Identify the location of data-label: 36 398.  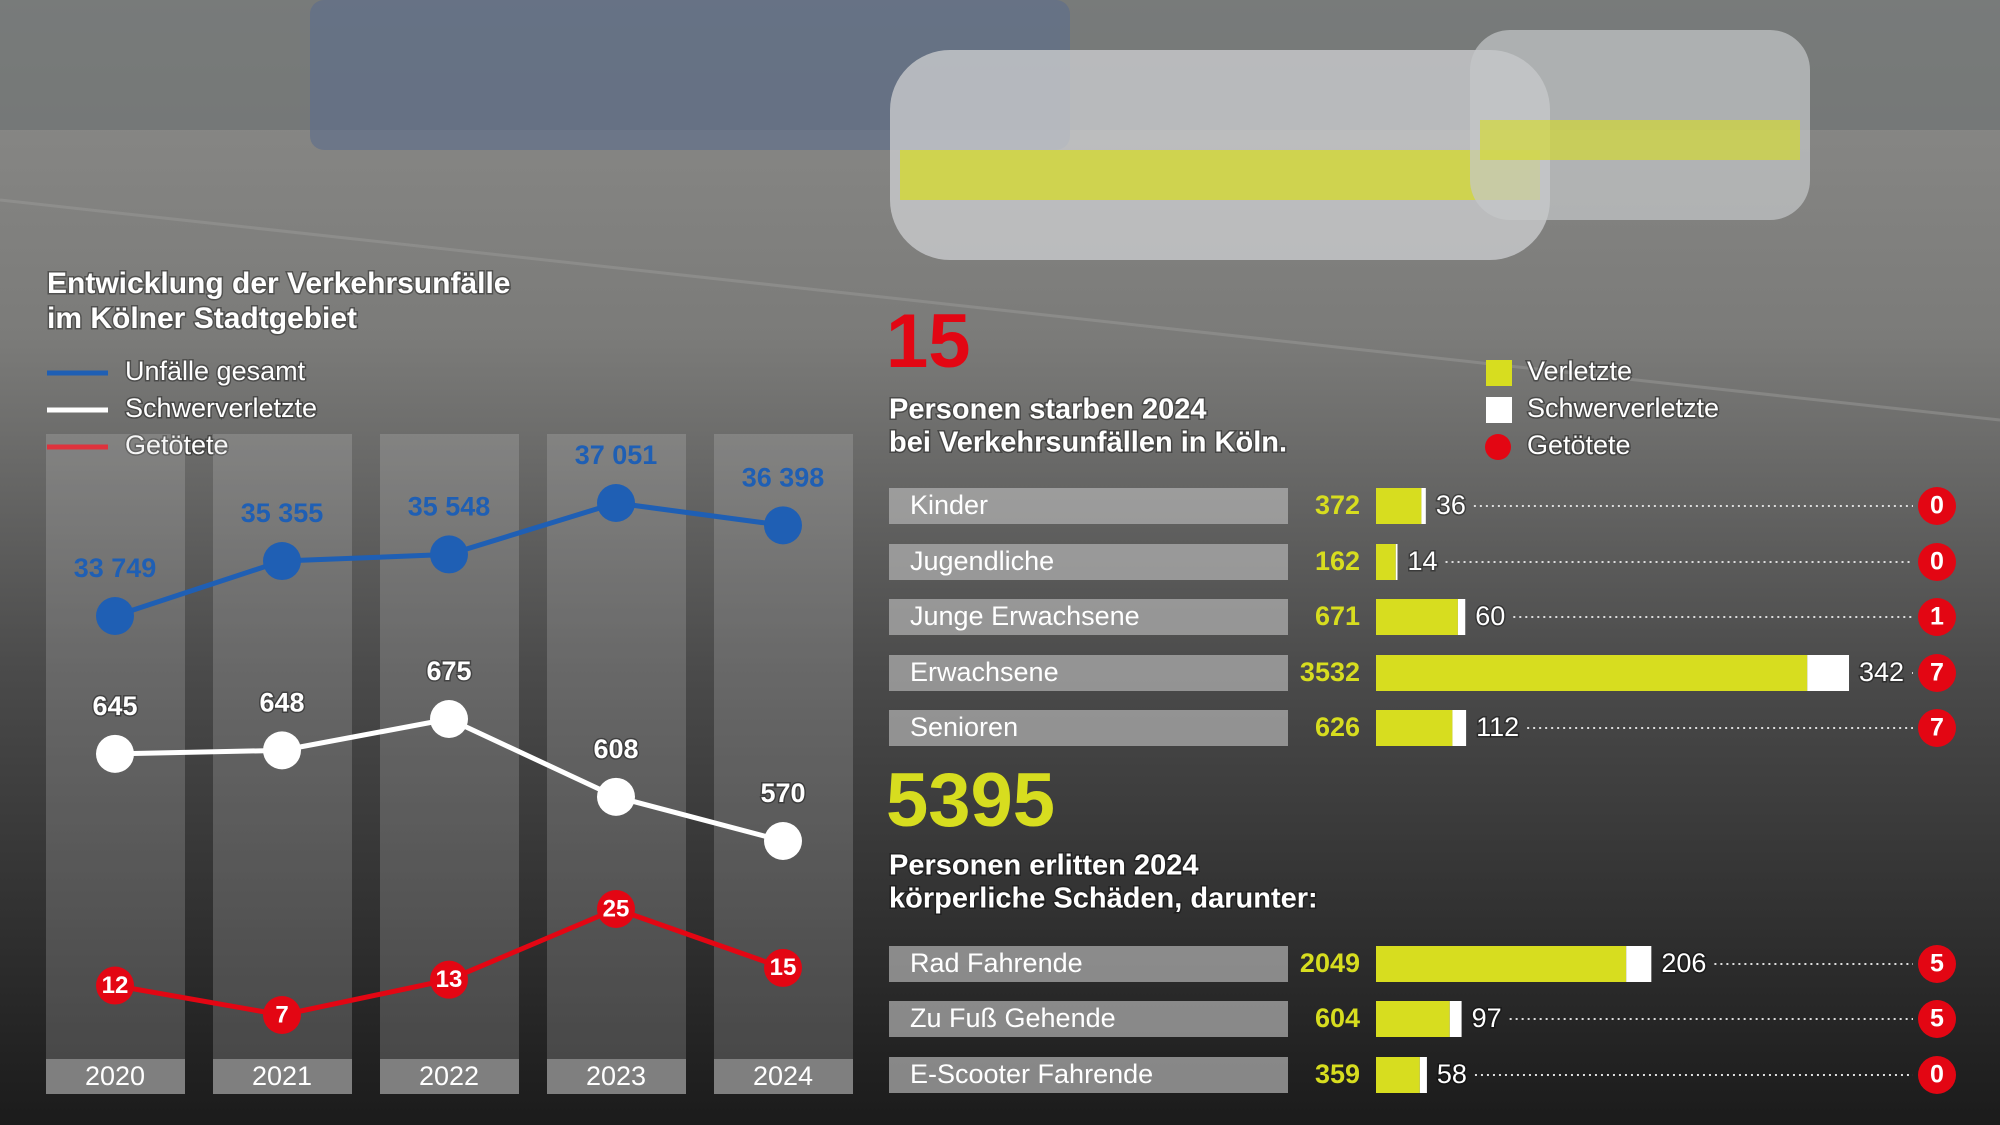
(783, 477).